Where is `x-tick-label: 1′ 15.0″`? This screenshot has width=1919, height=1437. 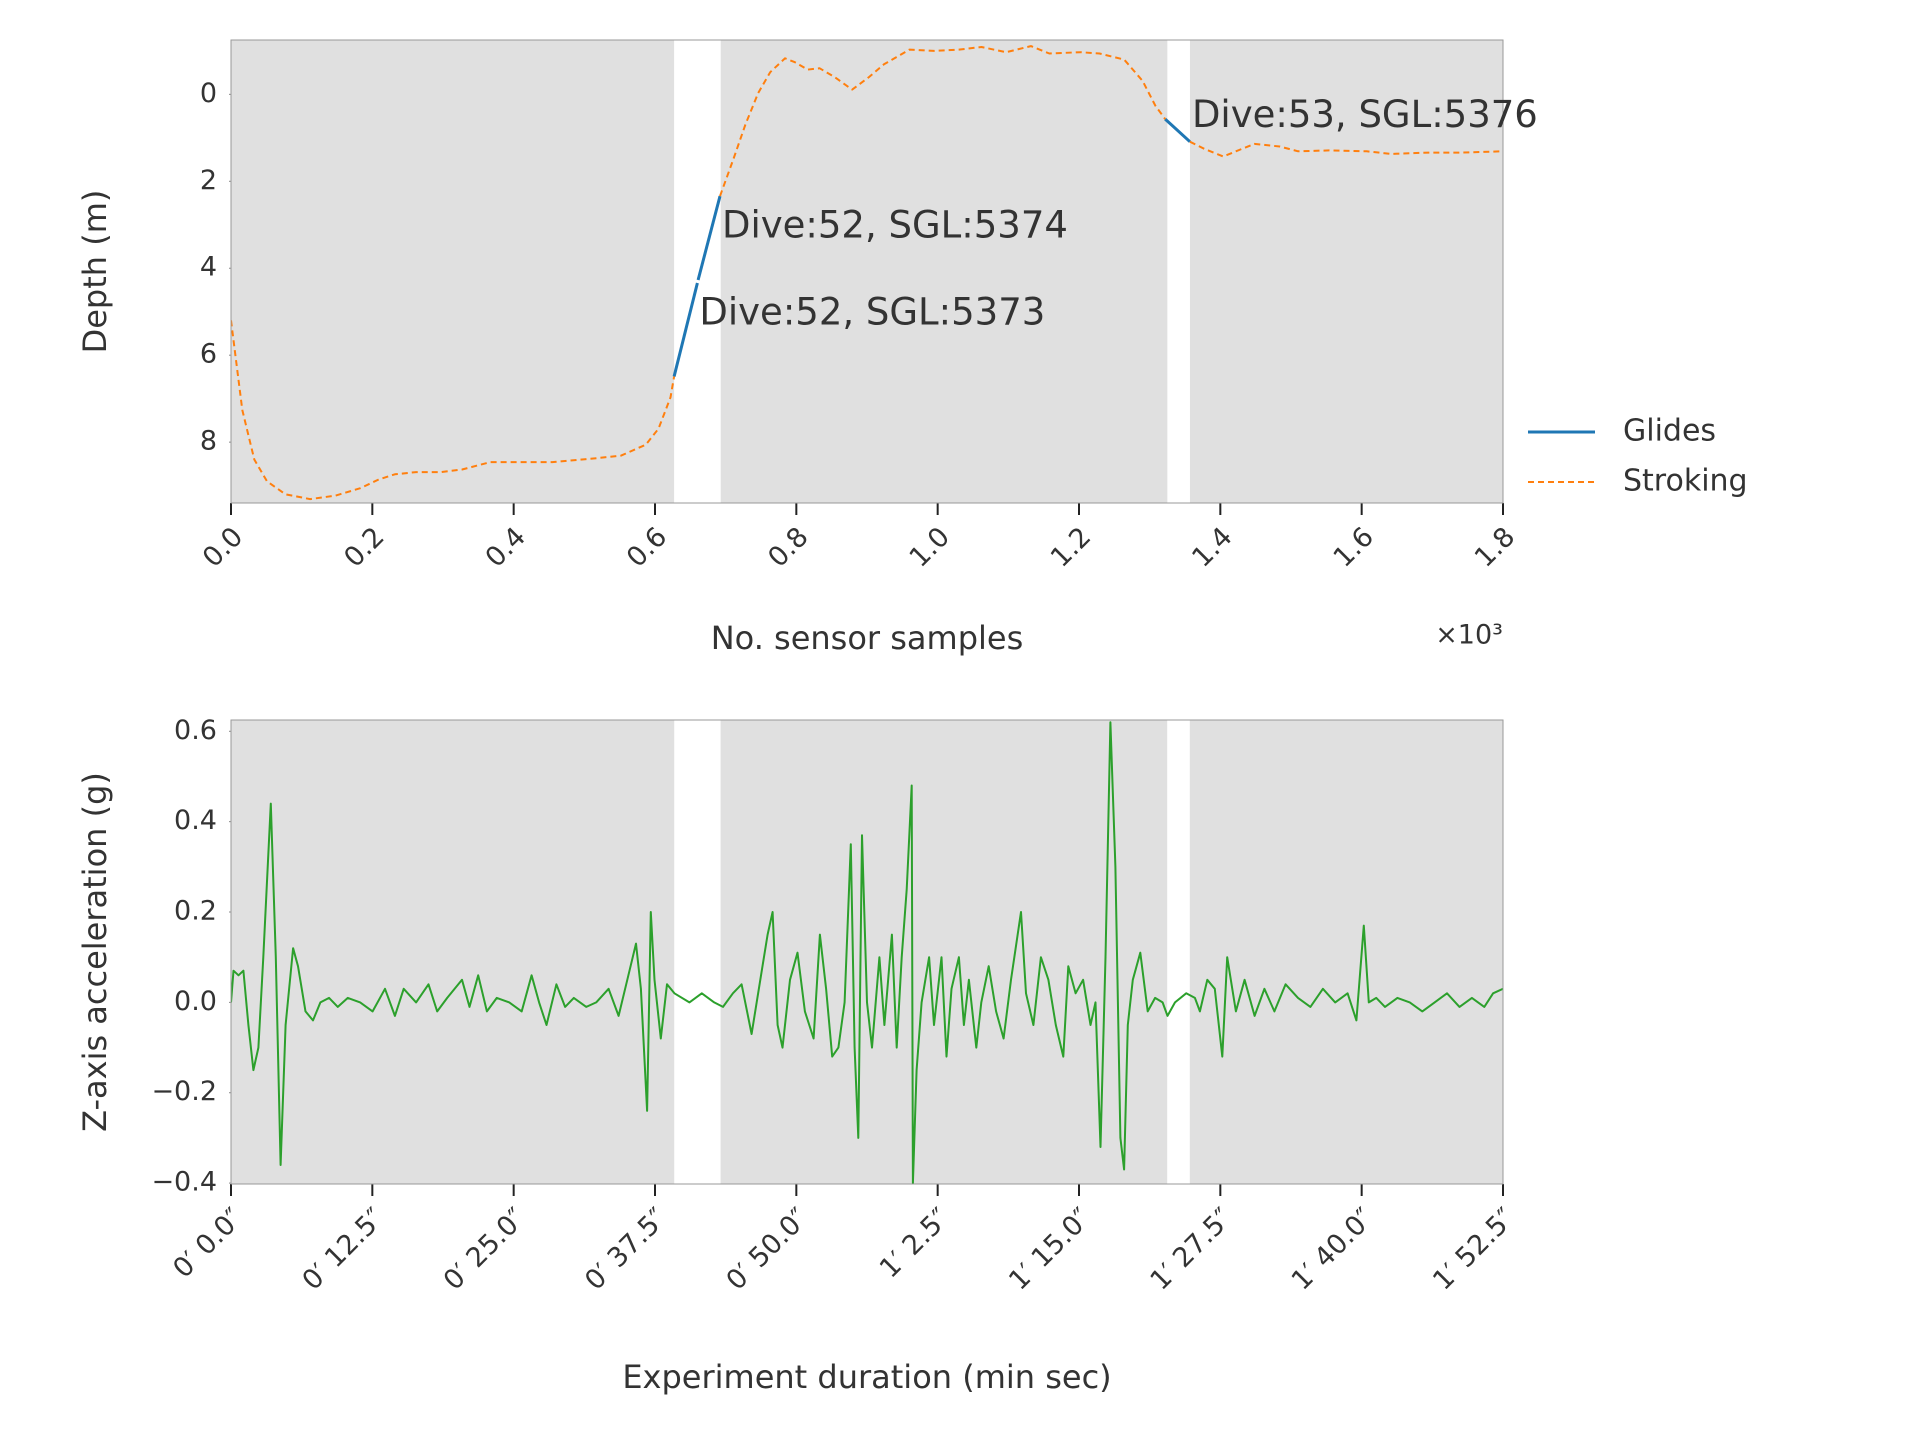
x-tick-label: 1′ 15.0″ is located at coordinates (1050, 1249).